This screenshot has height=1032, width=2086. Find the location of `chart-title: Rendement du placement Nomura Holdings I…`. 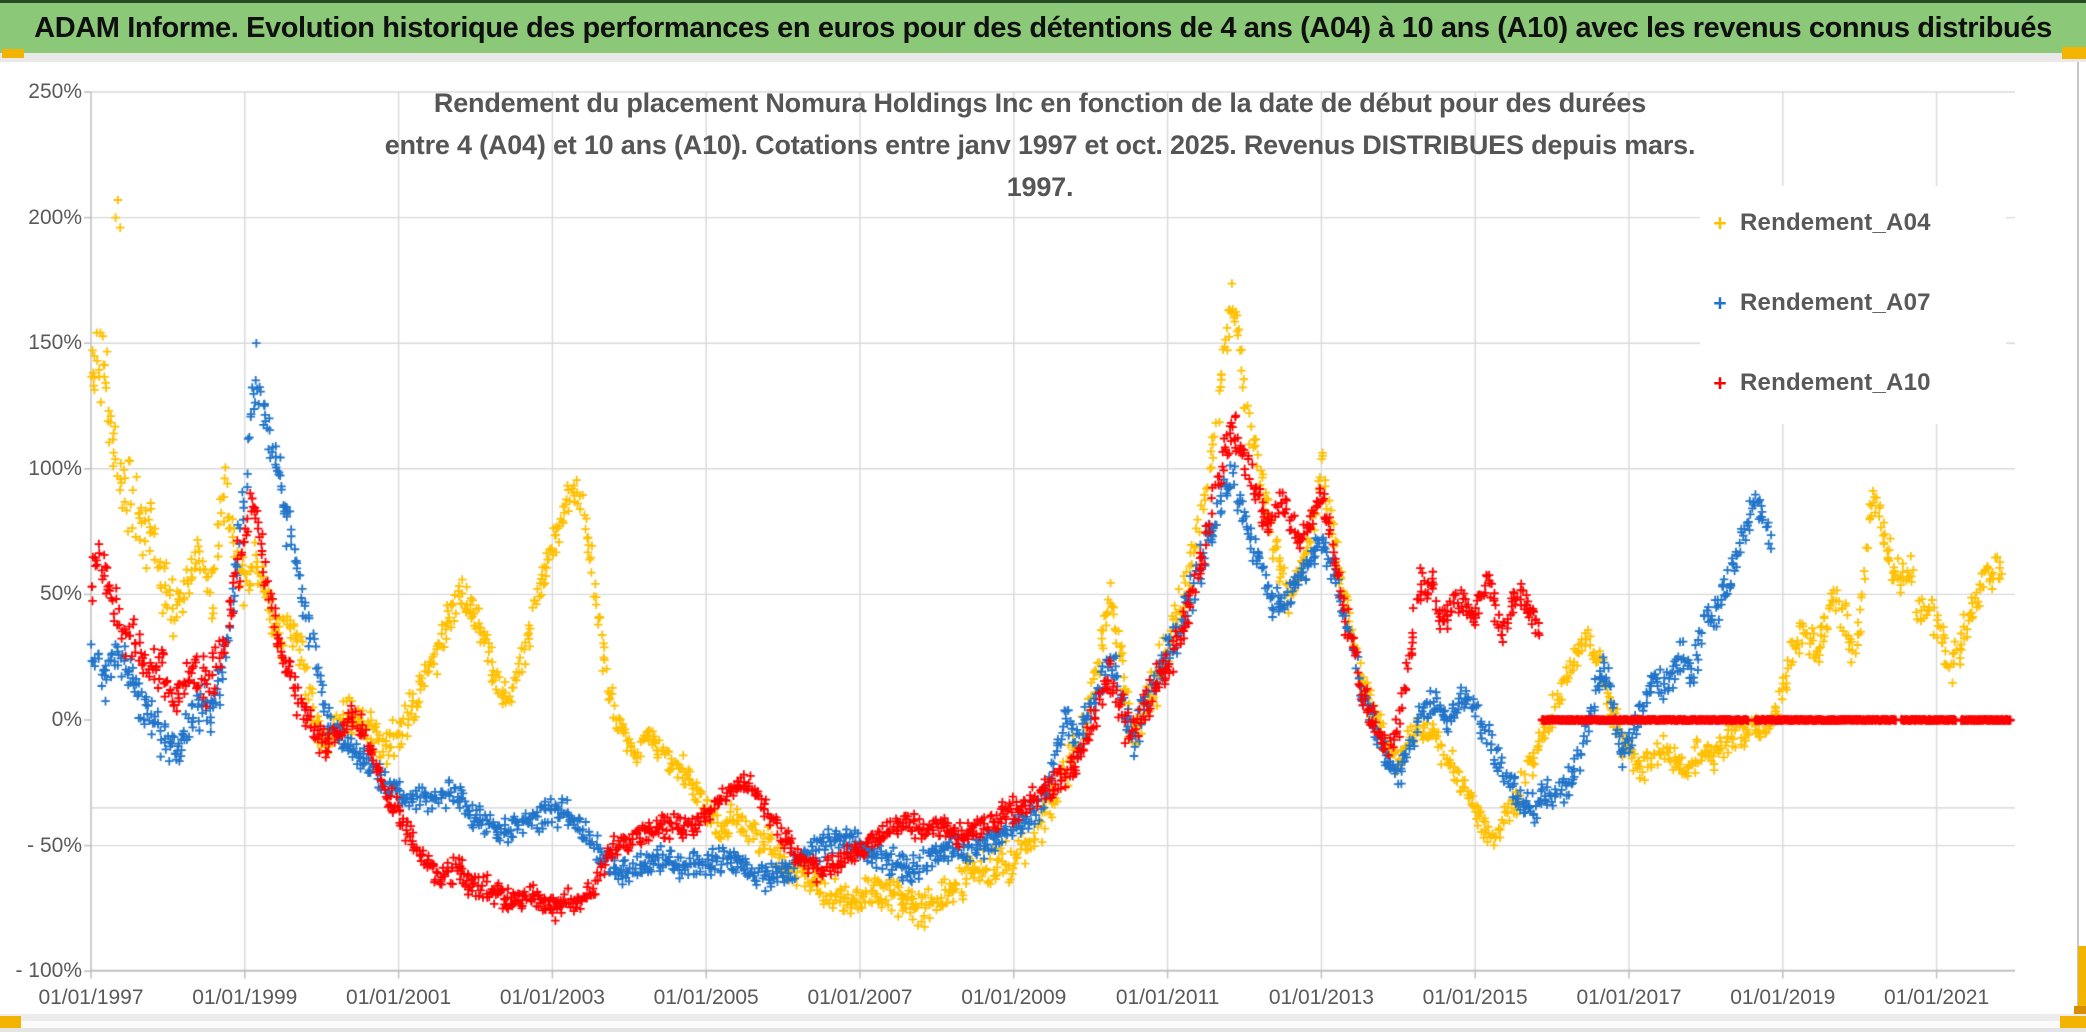

chart-title: Rendement du placement Nomura Holdings I… is located at coordinates (1040, 145).